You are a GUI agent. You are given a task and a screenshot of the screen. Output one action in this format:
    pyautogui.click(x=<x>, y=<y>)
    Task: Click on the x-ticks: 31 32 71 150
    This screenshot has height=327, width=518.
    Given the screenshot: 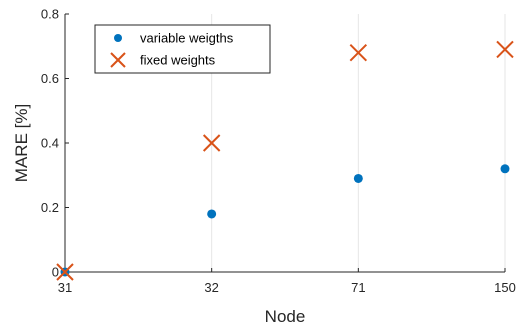 What is the action you would take?
    pyautogui.click(x=287, y=281)
    